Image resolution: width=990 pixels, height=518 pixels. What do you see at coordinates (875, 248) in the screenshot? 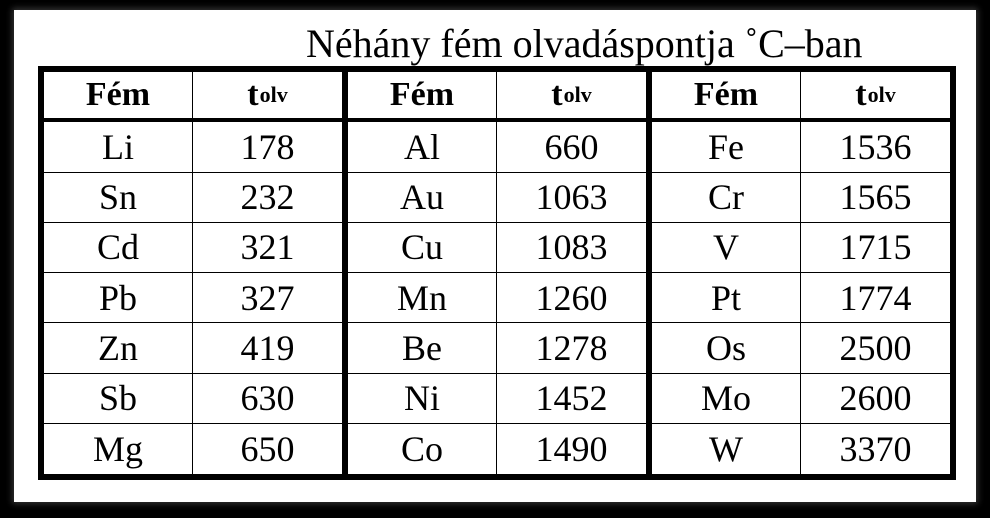
I see `temp-cell: 1715` at bounding box center [875, 248].